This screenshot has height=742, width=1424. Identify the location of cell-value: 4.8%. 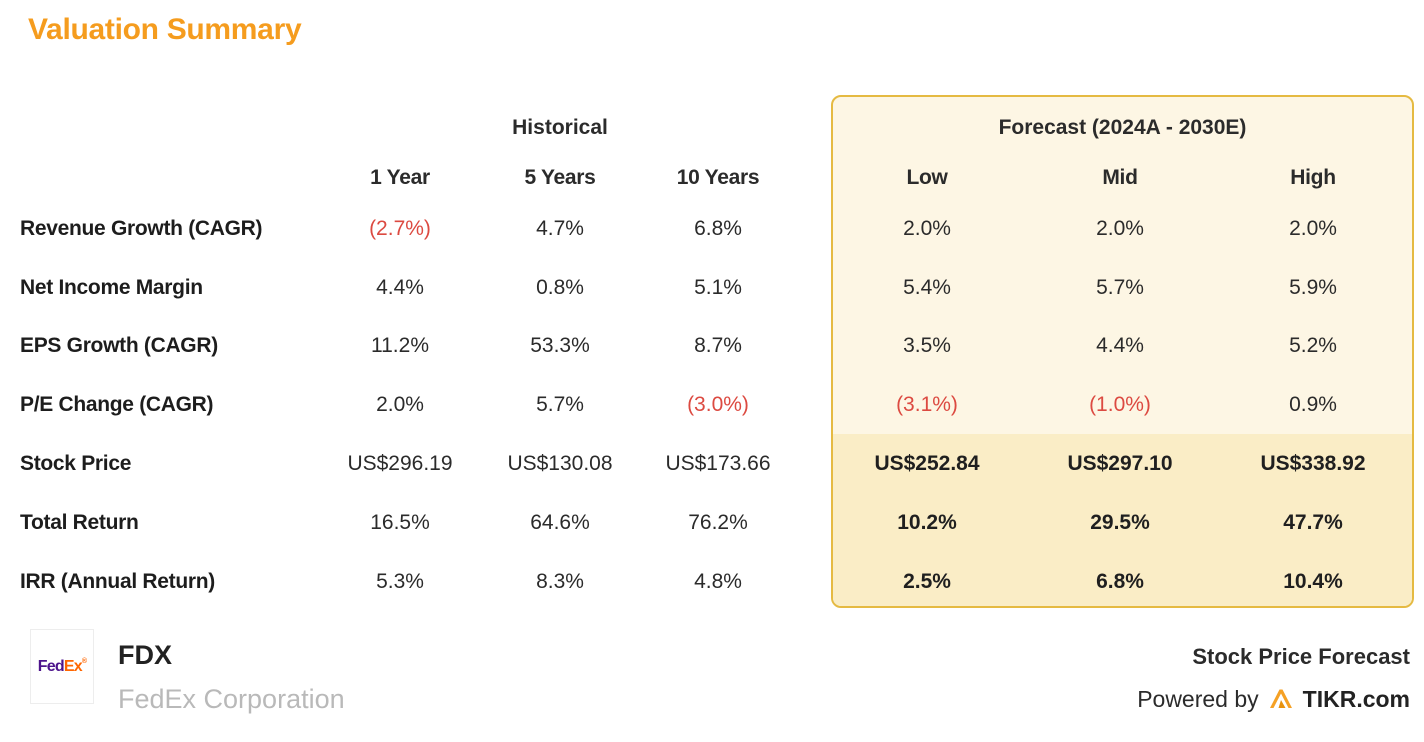
(718, 581).